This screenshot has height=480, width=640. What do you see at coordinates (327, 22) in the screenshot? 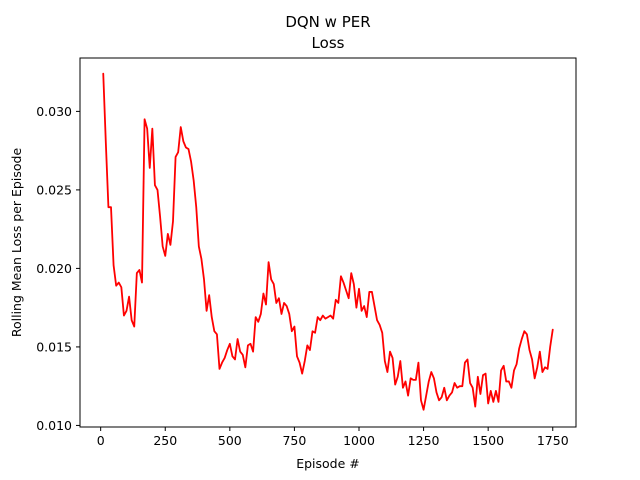
I see `chart-title-line-1: DQN w PER` at bounding box center [327, 22].